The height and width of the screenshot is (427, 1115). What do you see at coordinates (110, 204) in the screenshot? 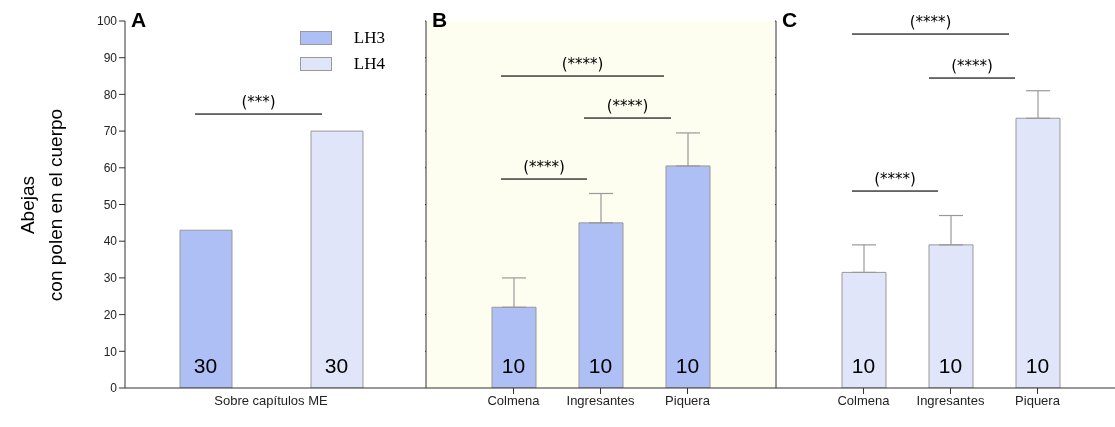
I see `y-tick-label: 50` at bounding box center [110, 204].